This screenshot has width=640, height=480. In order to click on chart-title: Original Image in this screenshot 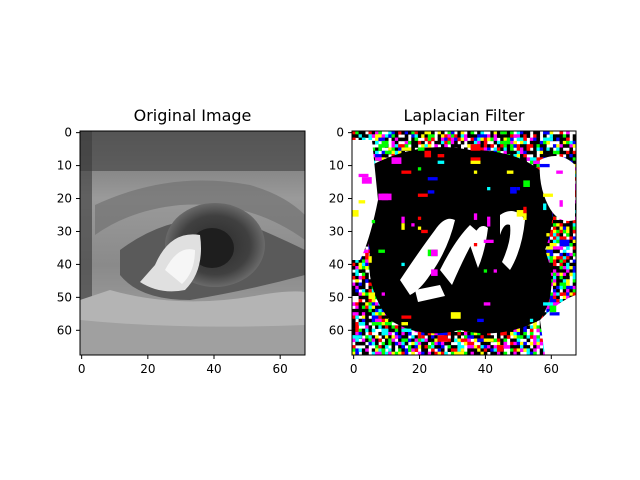, I will do `click(193, 115)`.